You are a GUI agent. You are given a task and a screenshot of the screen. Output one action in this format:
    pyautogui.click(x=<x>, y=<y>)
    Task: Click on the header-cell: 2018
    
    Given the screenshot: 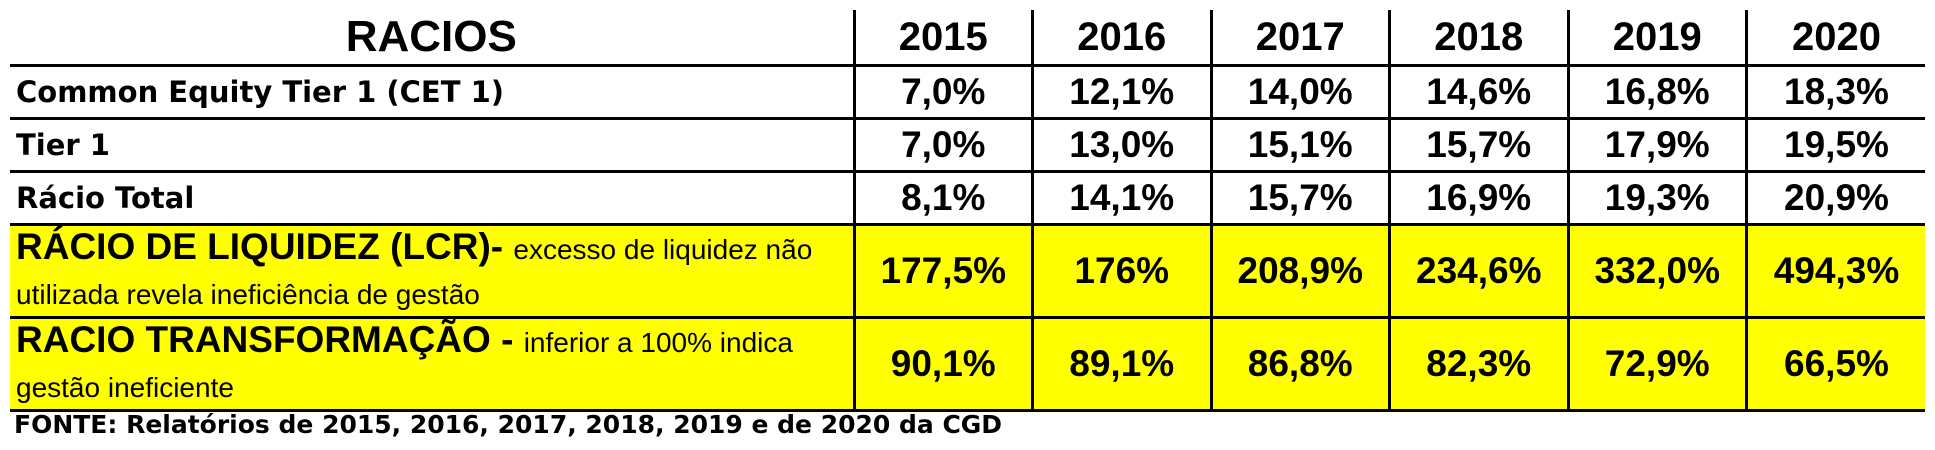 What is the action you would take?
    pyautogui.click(x=1478, y=38)
    